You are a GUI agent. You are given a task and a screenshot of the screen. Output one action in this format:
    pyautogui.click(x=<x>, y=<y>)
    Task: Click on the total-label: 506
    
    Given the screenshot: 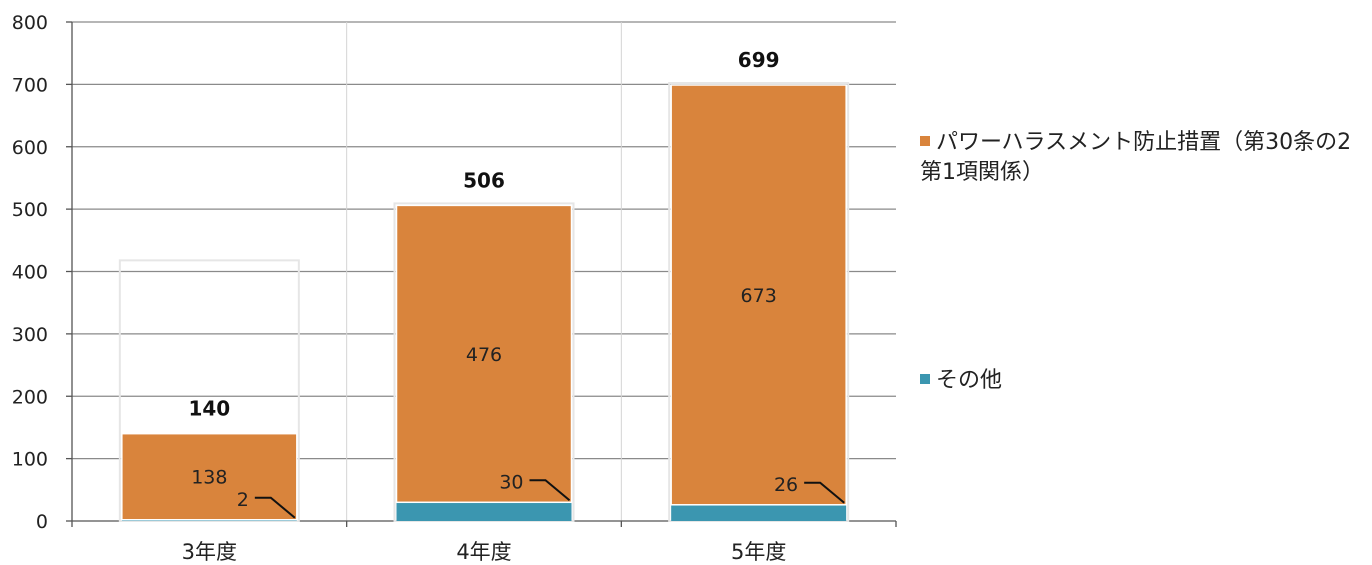 What is the action you would take?
    pyautogui.click(x=484, y=180)
    